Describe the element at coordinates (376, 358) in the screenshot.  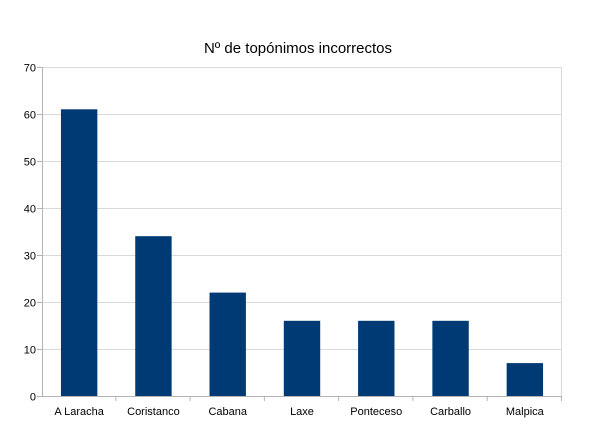
I see `bar-ponteceso` at that location.